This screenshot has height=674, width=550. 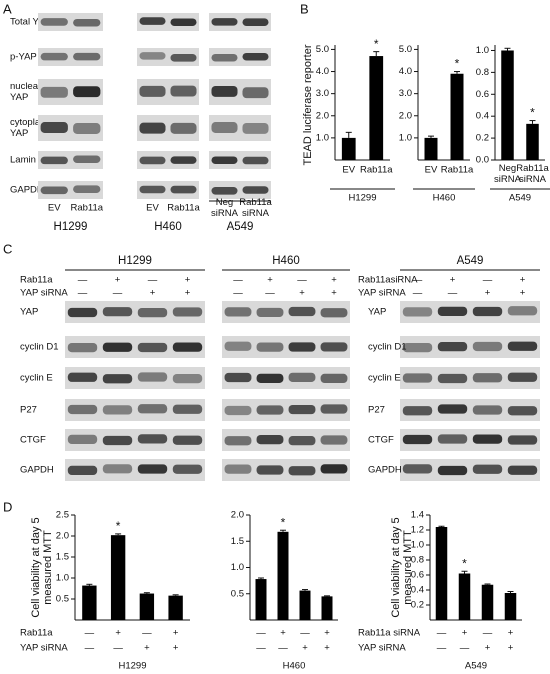 What do you see at coordinates (27, 160) in the screenshot?
I see `row-label: Lamin B` at bounding box center [27, 160].